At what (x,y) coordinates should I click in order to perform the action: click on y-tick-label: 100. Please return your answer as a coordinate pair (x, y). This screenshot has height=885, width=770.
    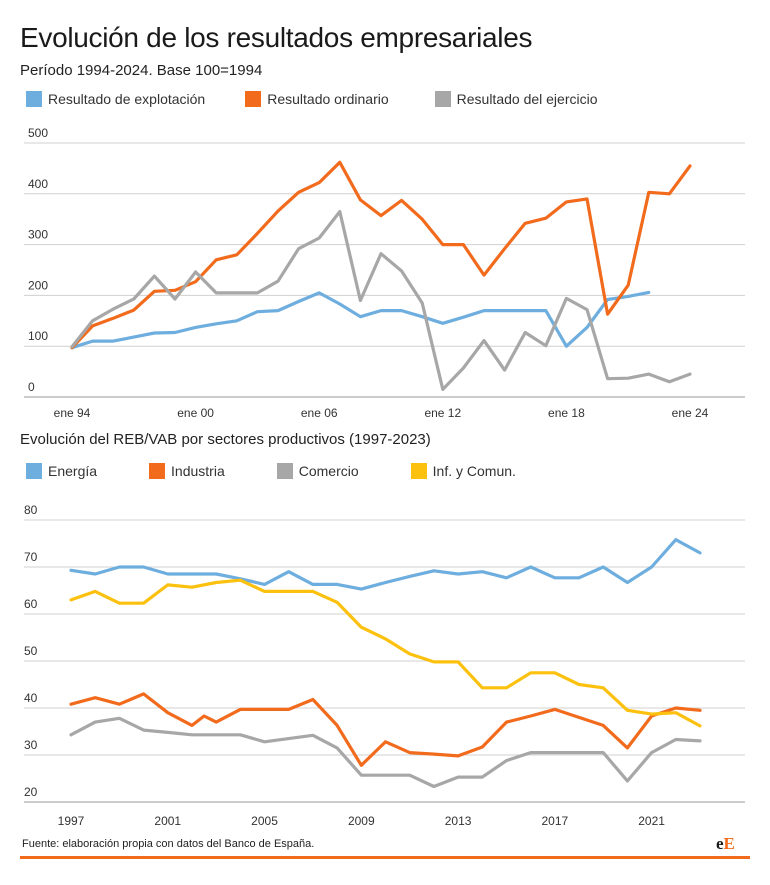
    Looking at the image, I should click on (38, 336).